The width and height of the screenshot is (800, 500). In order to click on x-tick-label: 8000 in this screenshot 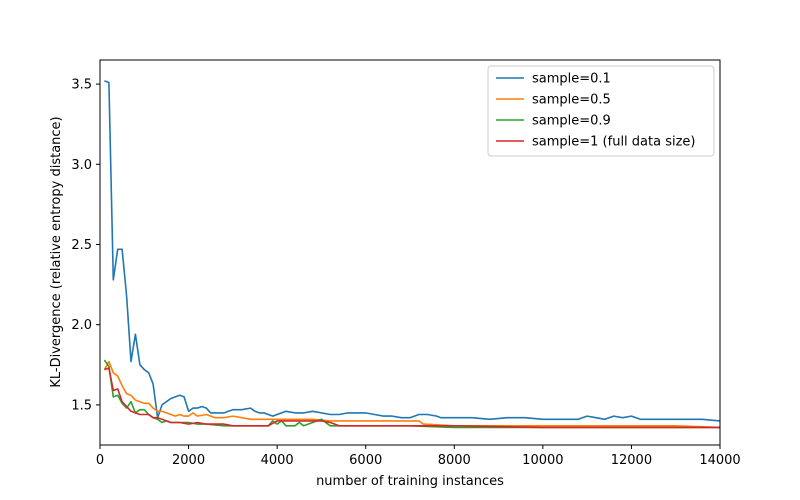, I will do `click(454, 460)`.